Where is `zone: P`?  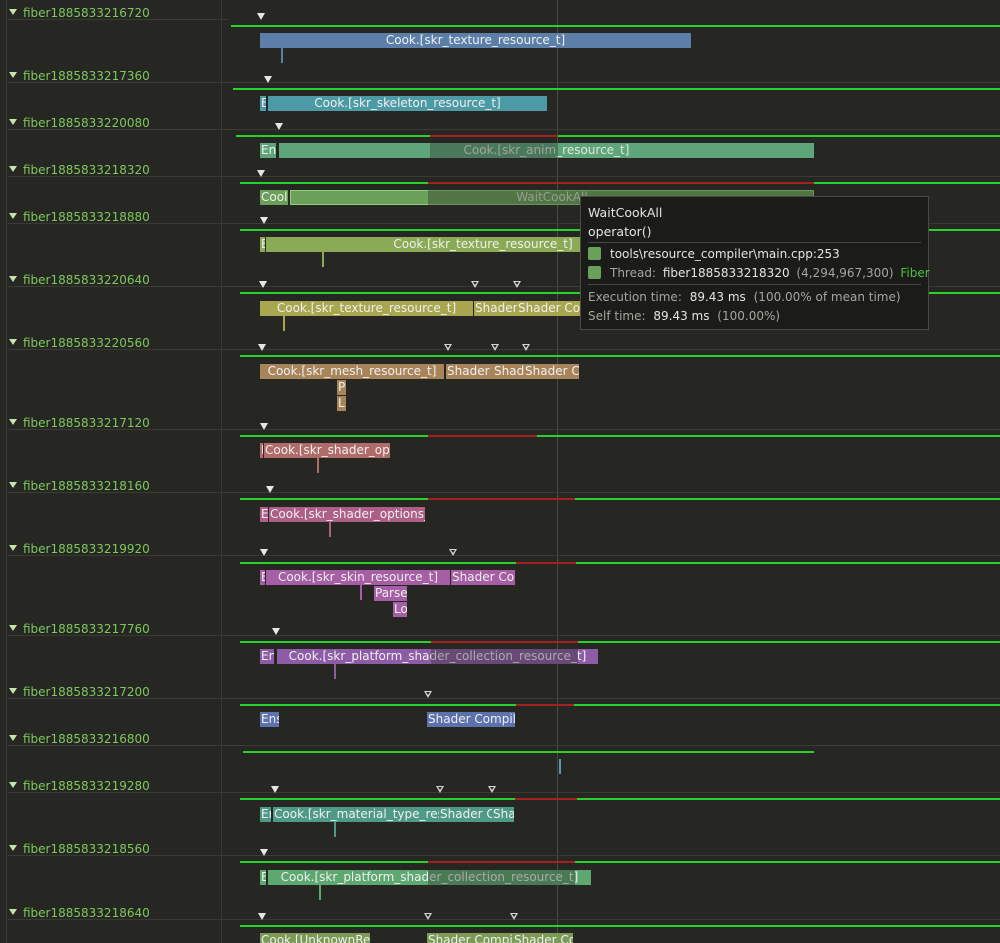
zone: P is located at coordinates (341, 387).